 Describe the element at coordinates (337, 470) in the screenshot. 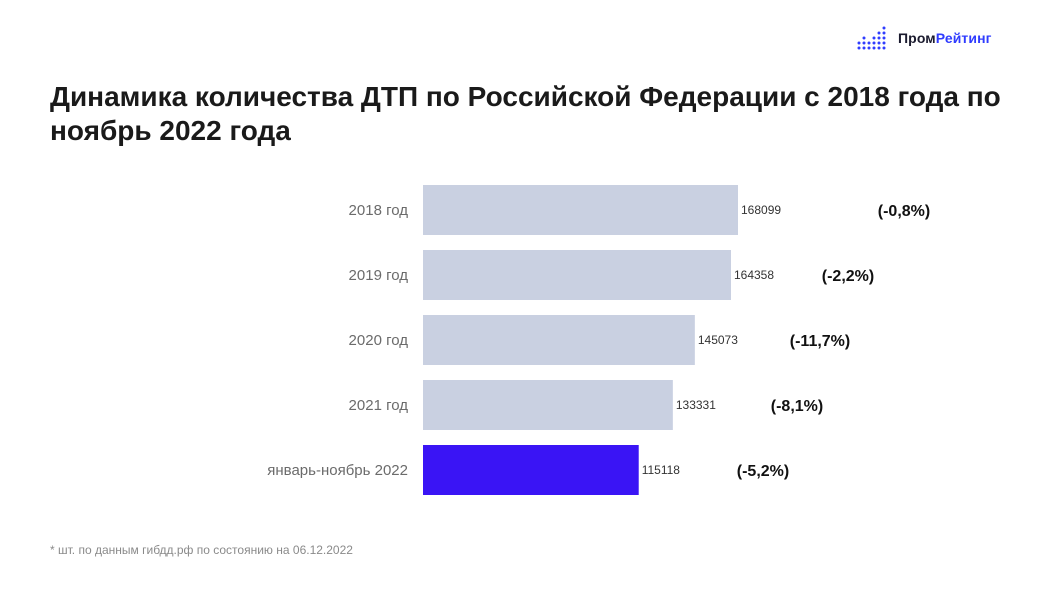

I see `category-label: январь-ноябрь 2022` at that location.